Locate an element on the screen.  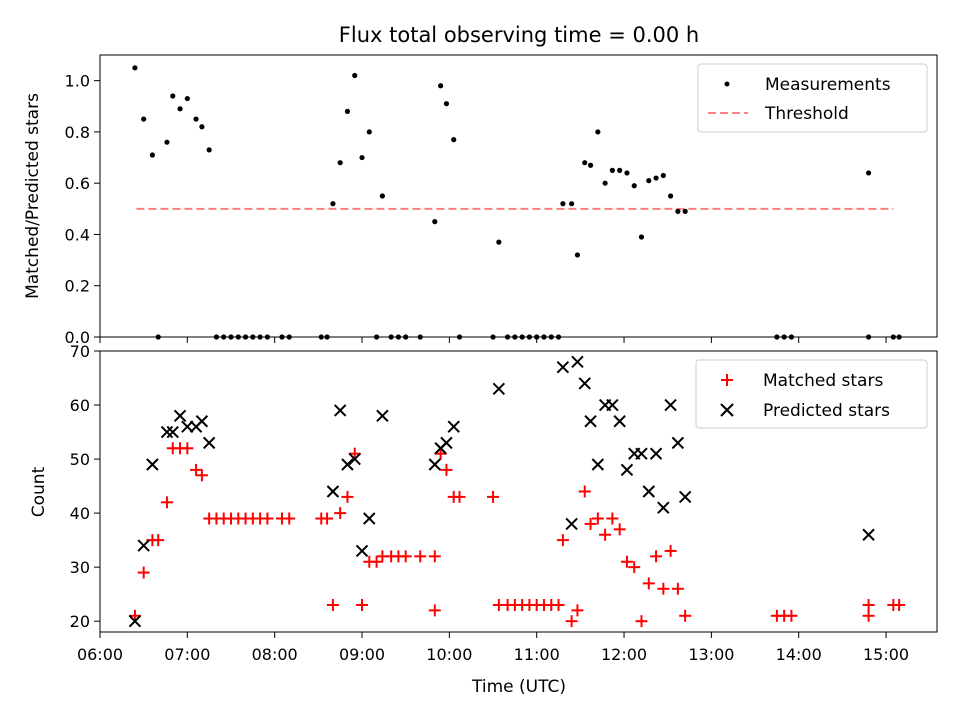
top-legend: Measurements Threshold is located at coordinates (812, 98).